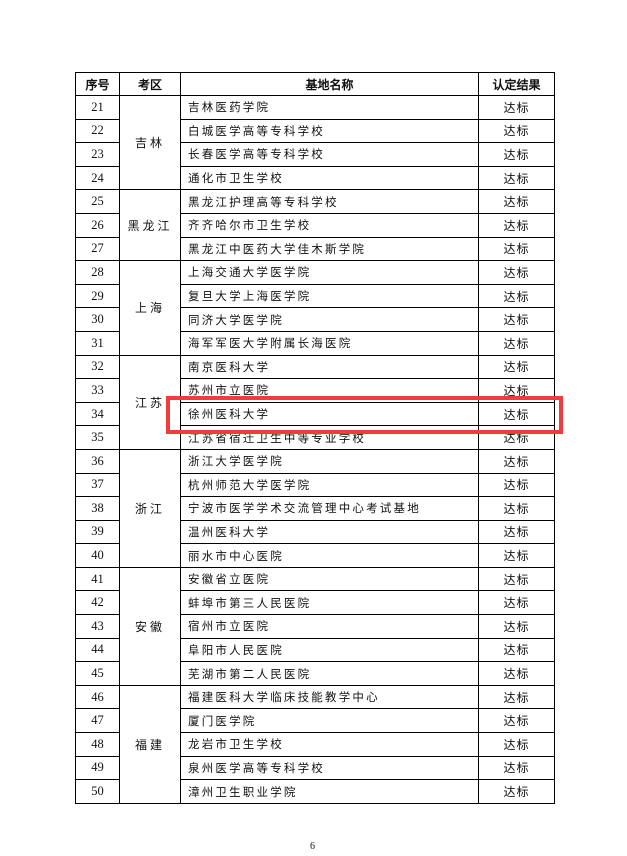 The image size is (627, 856). Describe the element at coordinates (150, 308) in the screenshot. I see `region-cell: 上海` at that location.